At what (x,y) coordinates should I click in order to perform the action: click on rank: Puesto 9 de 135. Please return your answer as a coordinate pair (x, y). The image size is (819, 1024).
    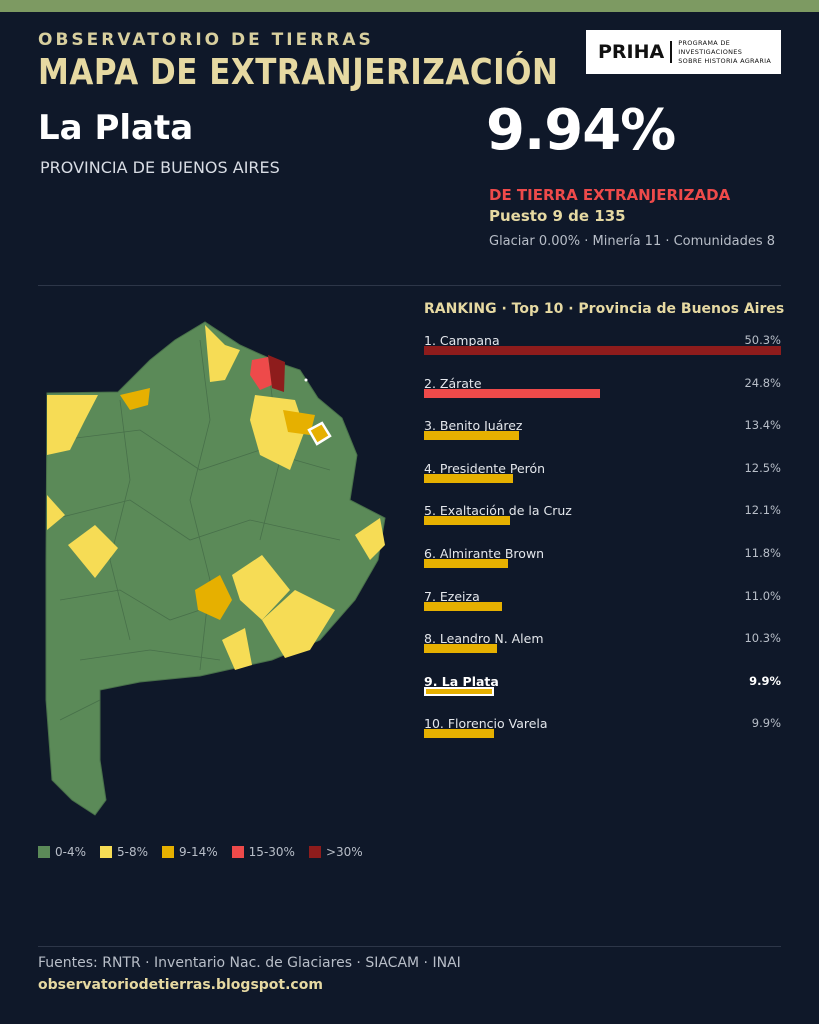
    Looking at the image, I should click on (557, 216).